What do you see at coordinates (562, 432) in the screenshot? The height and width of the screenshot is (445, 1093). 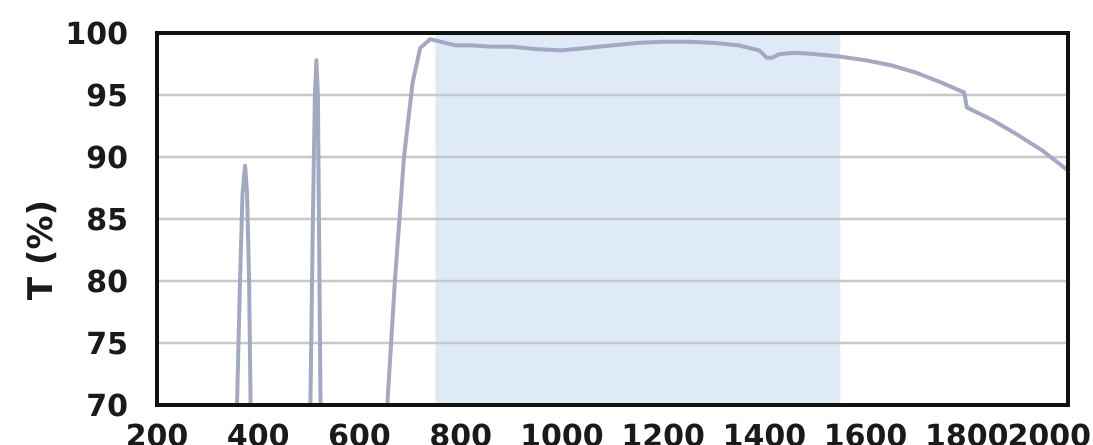 I see `x-tick-label: 1000` at bounding box center [562, 432].